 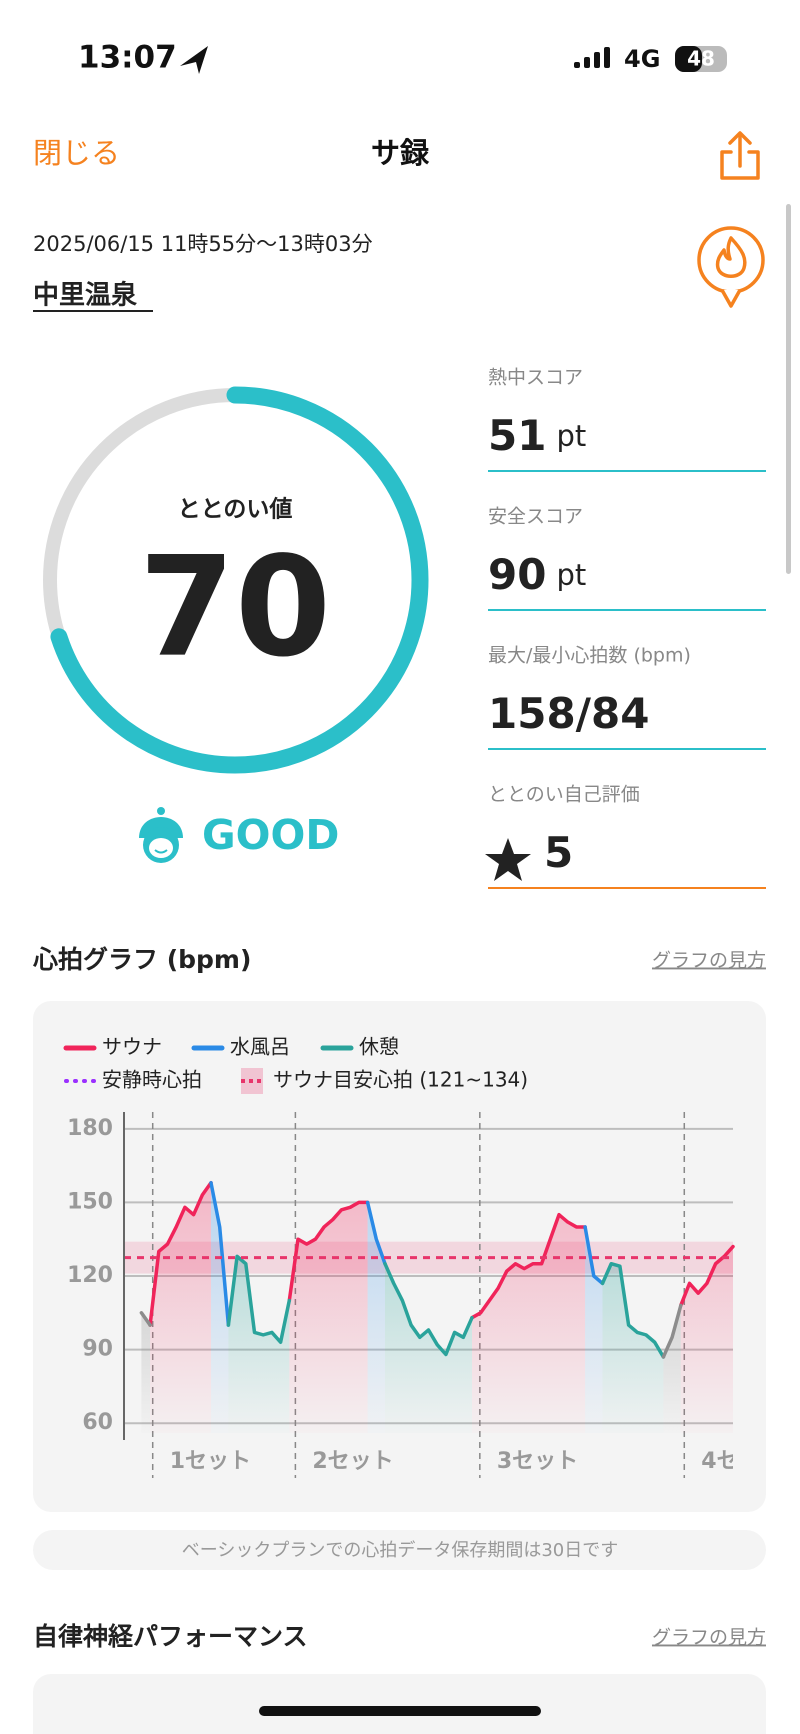 What do you see at coordinates (592, 57) in the screenshot?
I see `signal-icon` at bounding box center [592, 57].